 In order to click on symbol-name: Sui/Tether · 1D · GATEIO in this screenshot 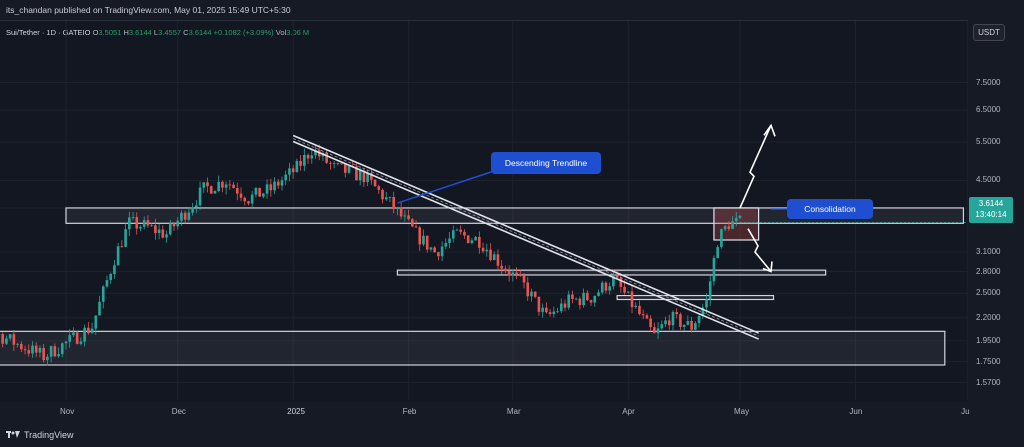, I will do `click(48, 32)`.